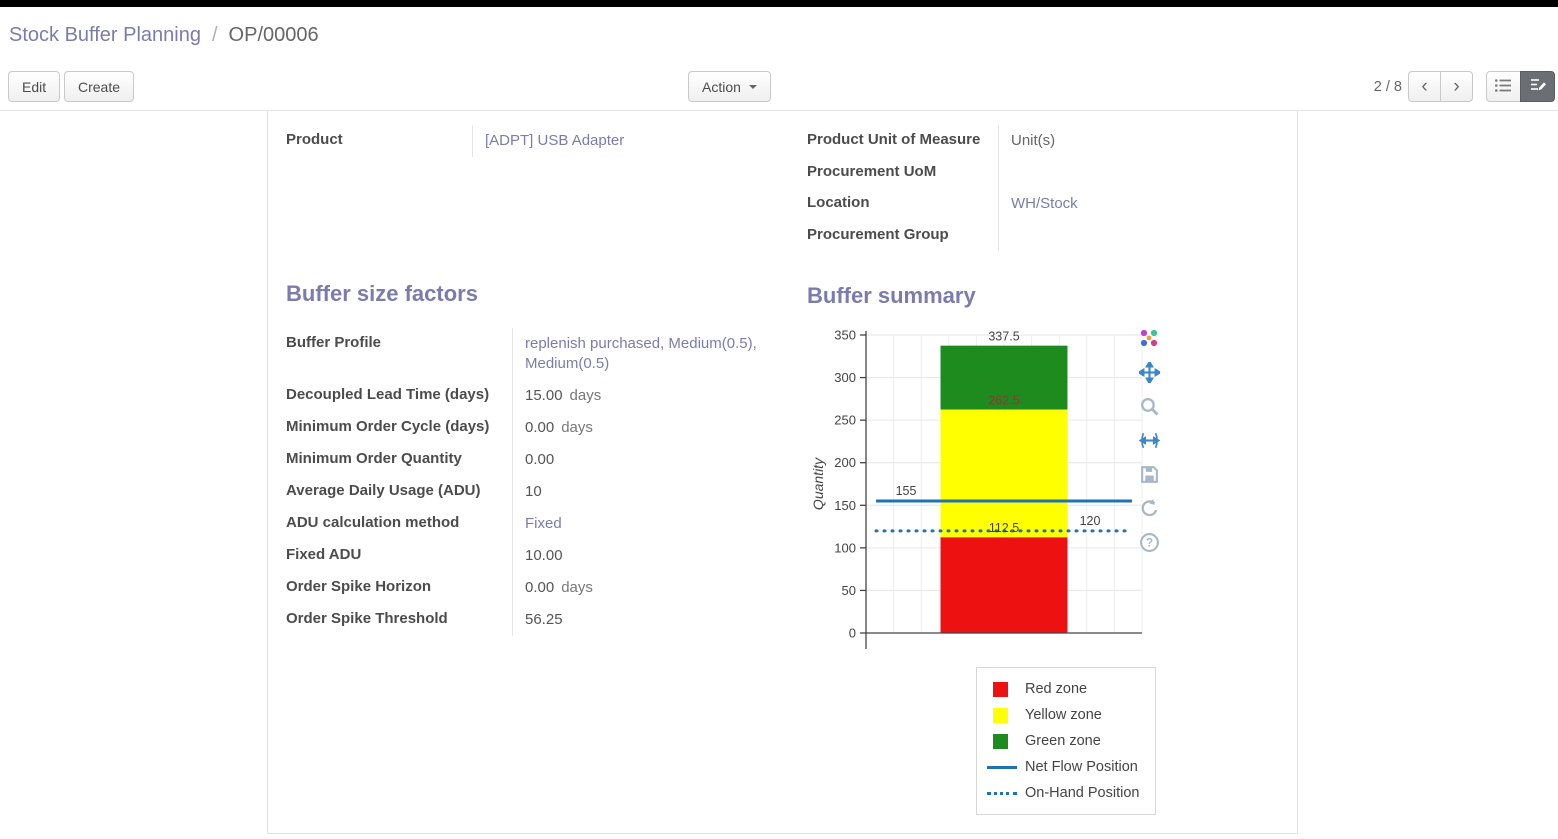 Image resolution: width=1558 pixels, height=839 pixels. What do you see at coordinates (1056, 689) in the screenshot?
I see `legend-label: Red zone` at bounding box center [1056, 689].